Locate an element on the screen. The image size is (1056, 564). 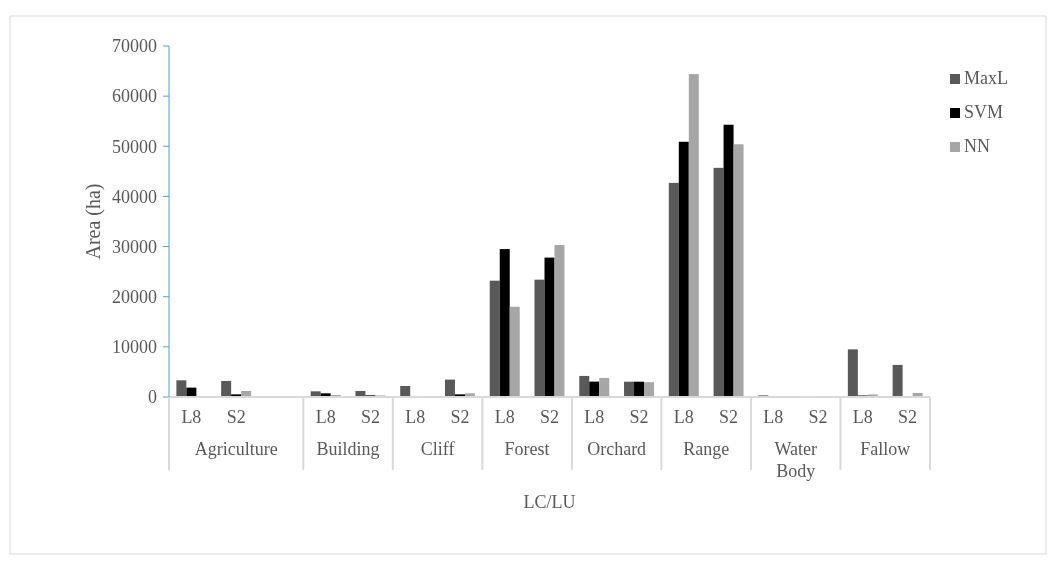
legend-label: SVM is located at coordinates (984, 112).